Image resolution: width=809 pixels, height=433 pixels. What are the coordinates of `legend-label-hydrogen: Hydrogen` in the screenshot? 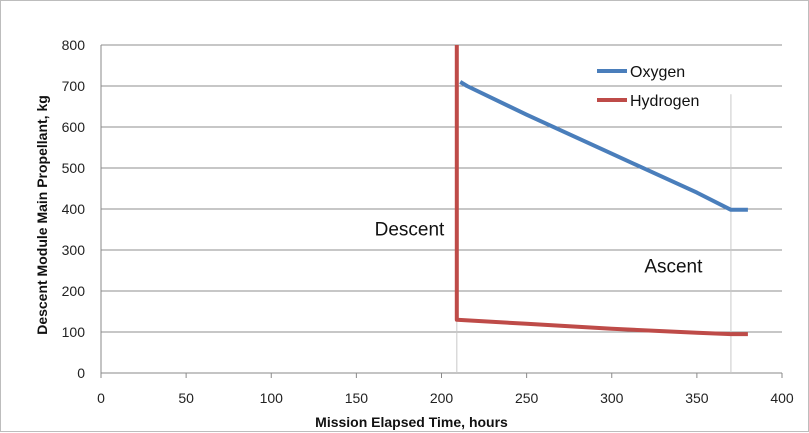 It's located at (664, 101).